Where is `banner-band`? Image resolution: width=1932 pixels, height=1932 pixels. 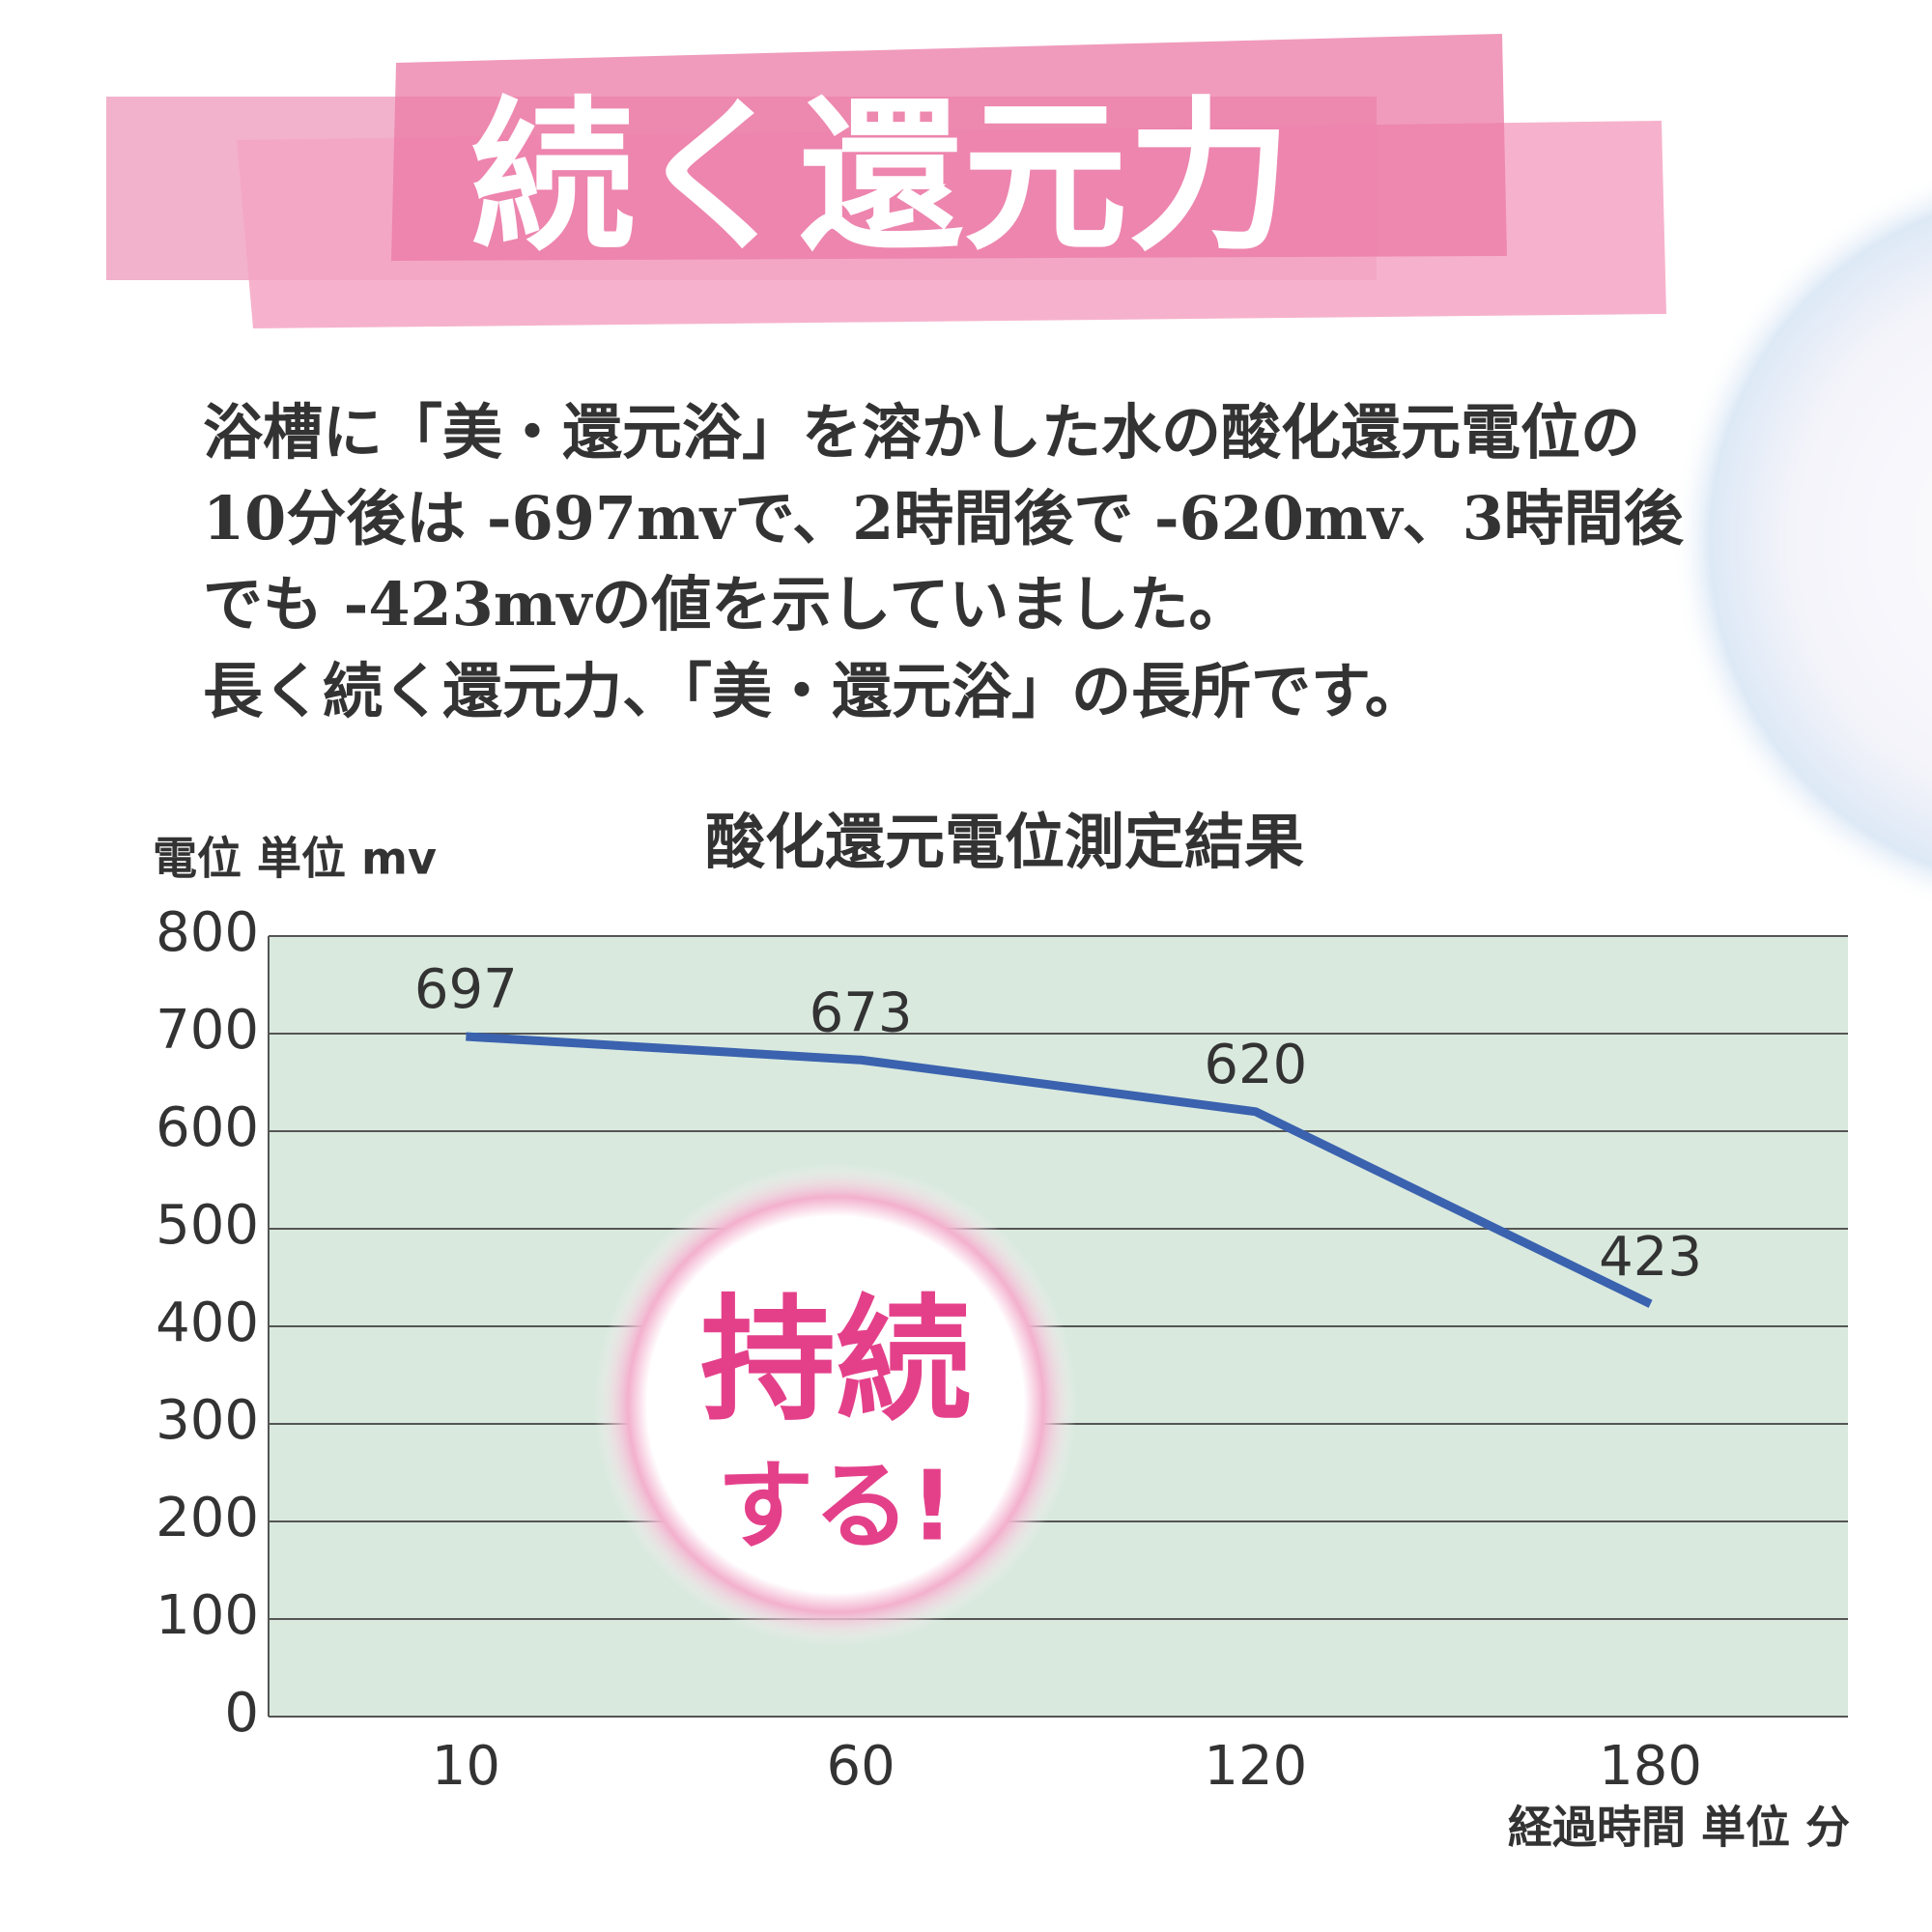 banner-band is located at coordinates (949, 147).